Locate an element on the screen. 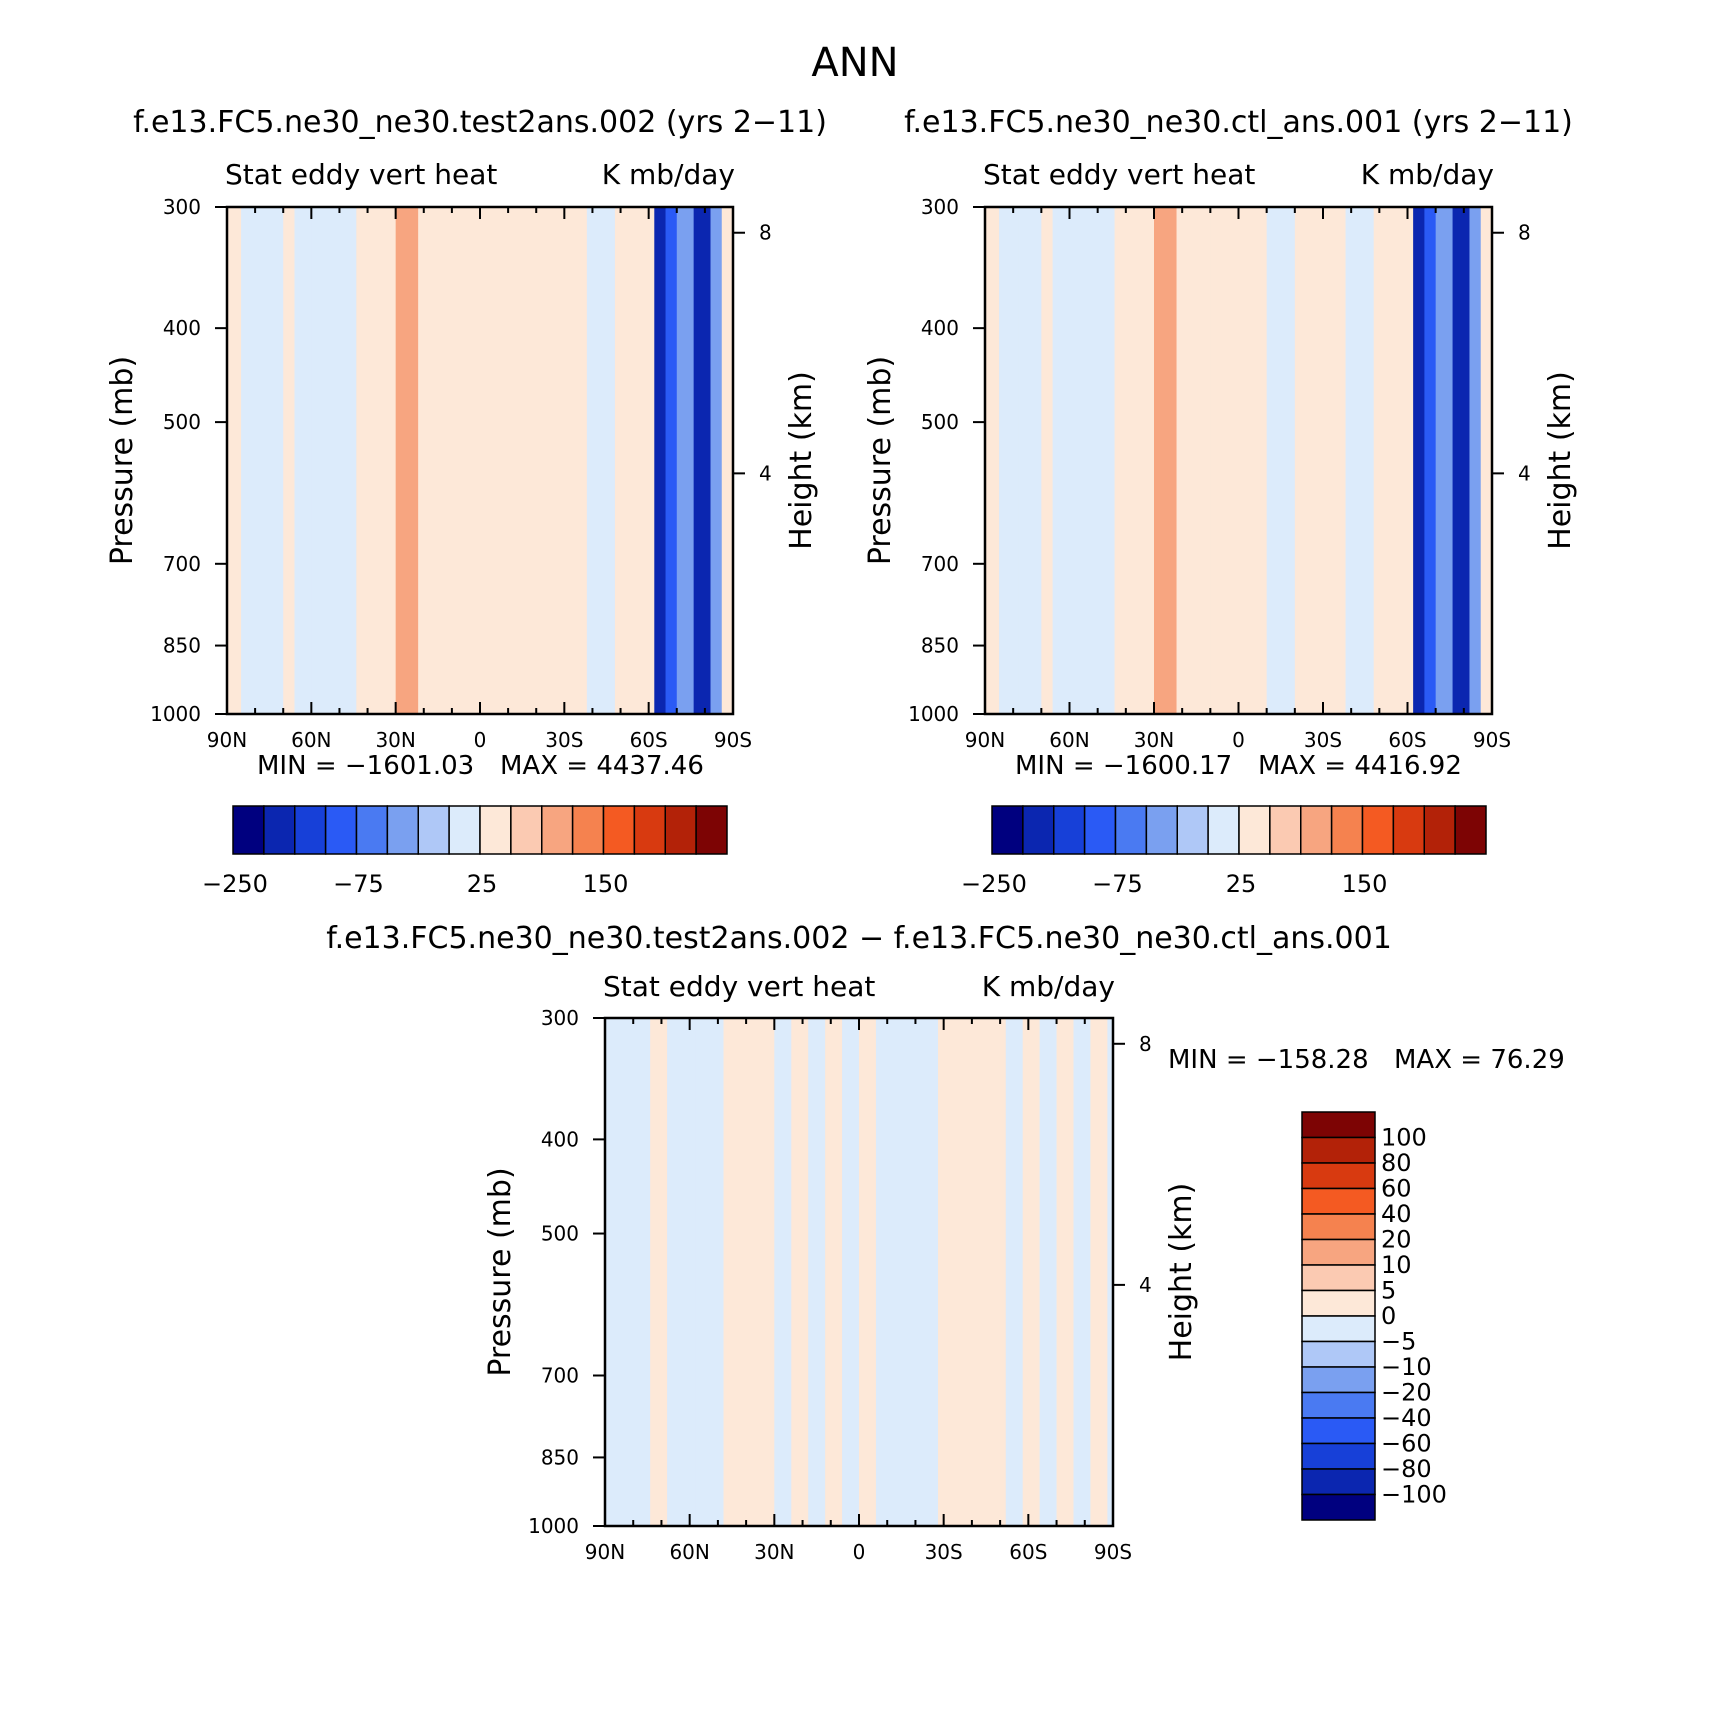 The image size is (1710, 1728). figure-title: ANN is located at coordinates (854, 63).